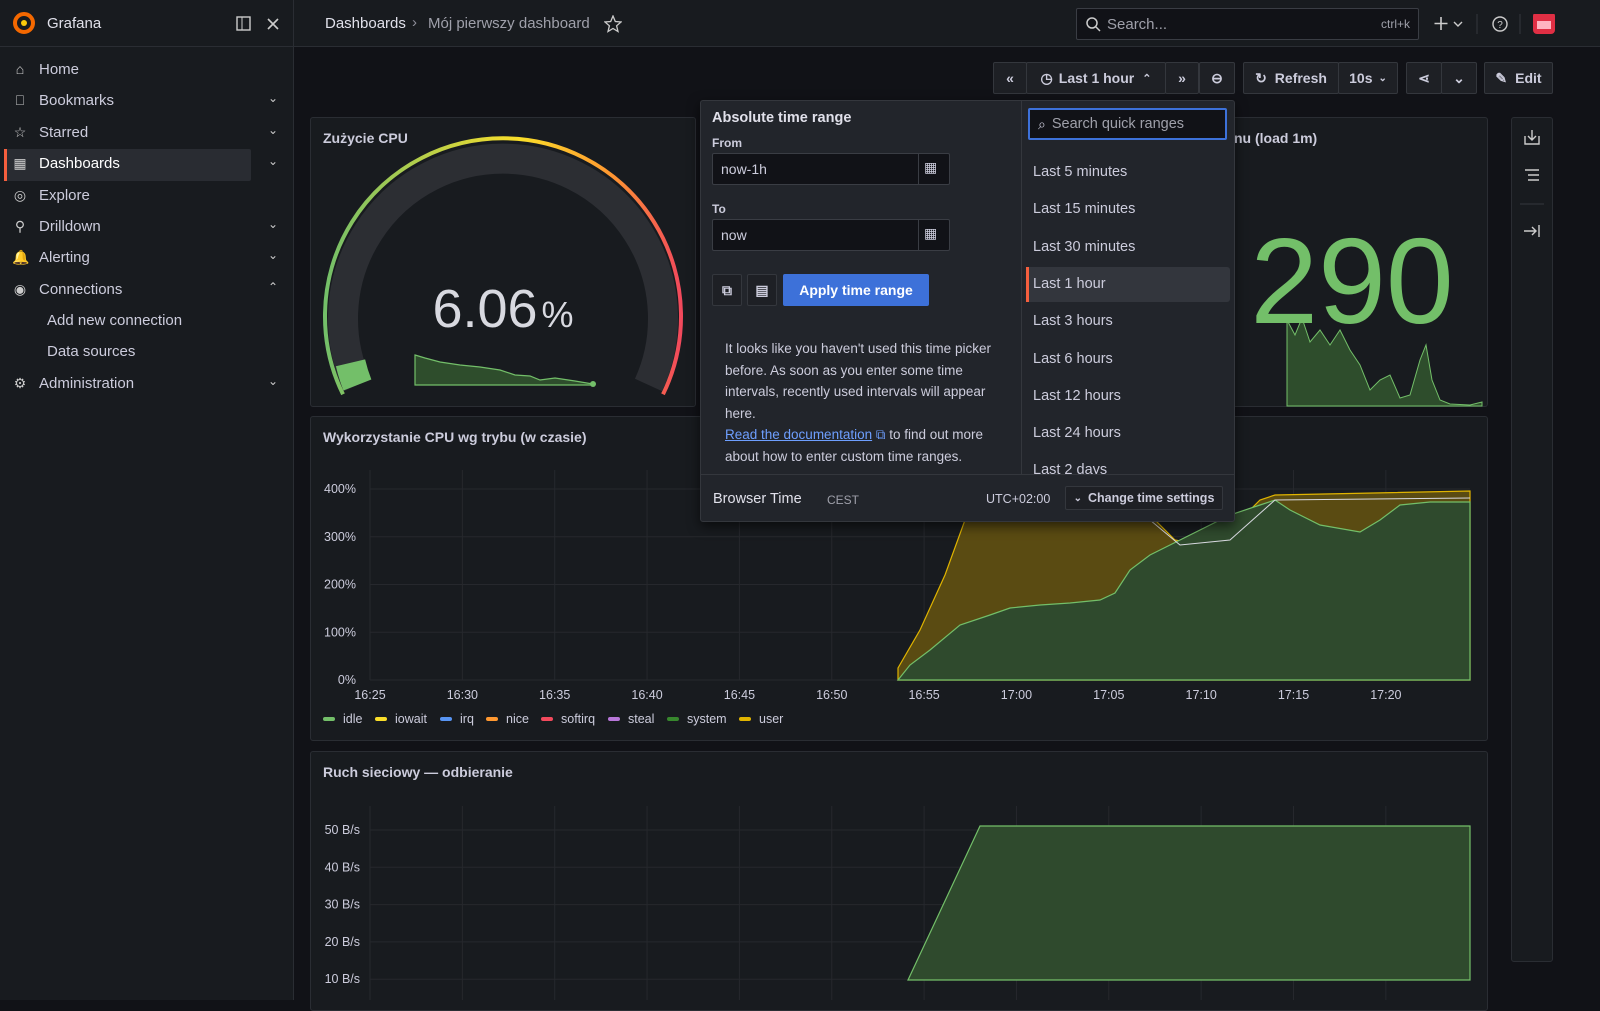 This screenshot has width=1600, height=1011. I want to click on footer-offset: UTC+02:00, so click(1018, 499).